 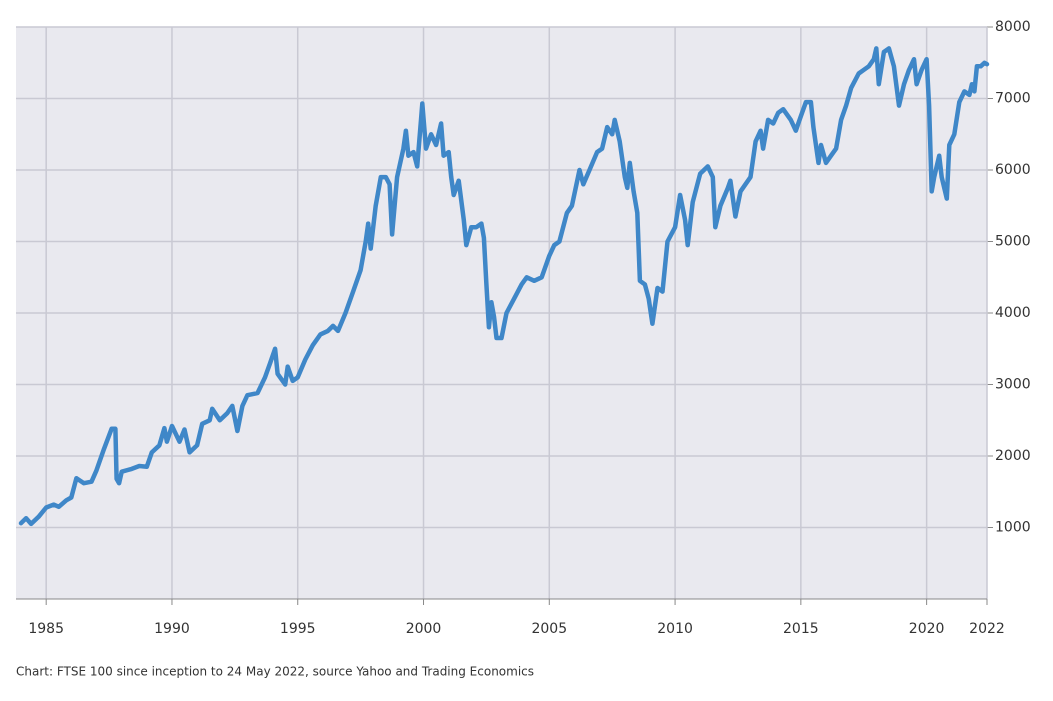 I want to click on x-tick-label: 2000, so click(x=424, y=629).